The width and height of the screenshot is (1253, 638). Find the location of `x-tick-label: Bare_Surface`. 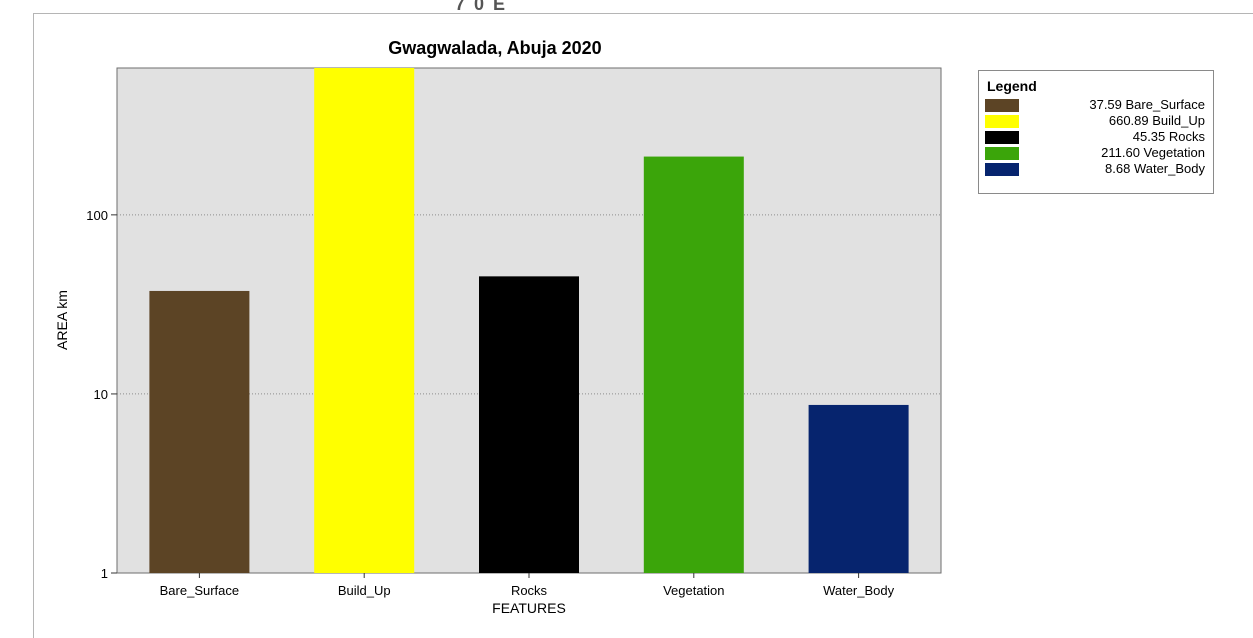

x-tick-label: Bare_Surface is located at coordinates (200, 590).